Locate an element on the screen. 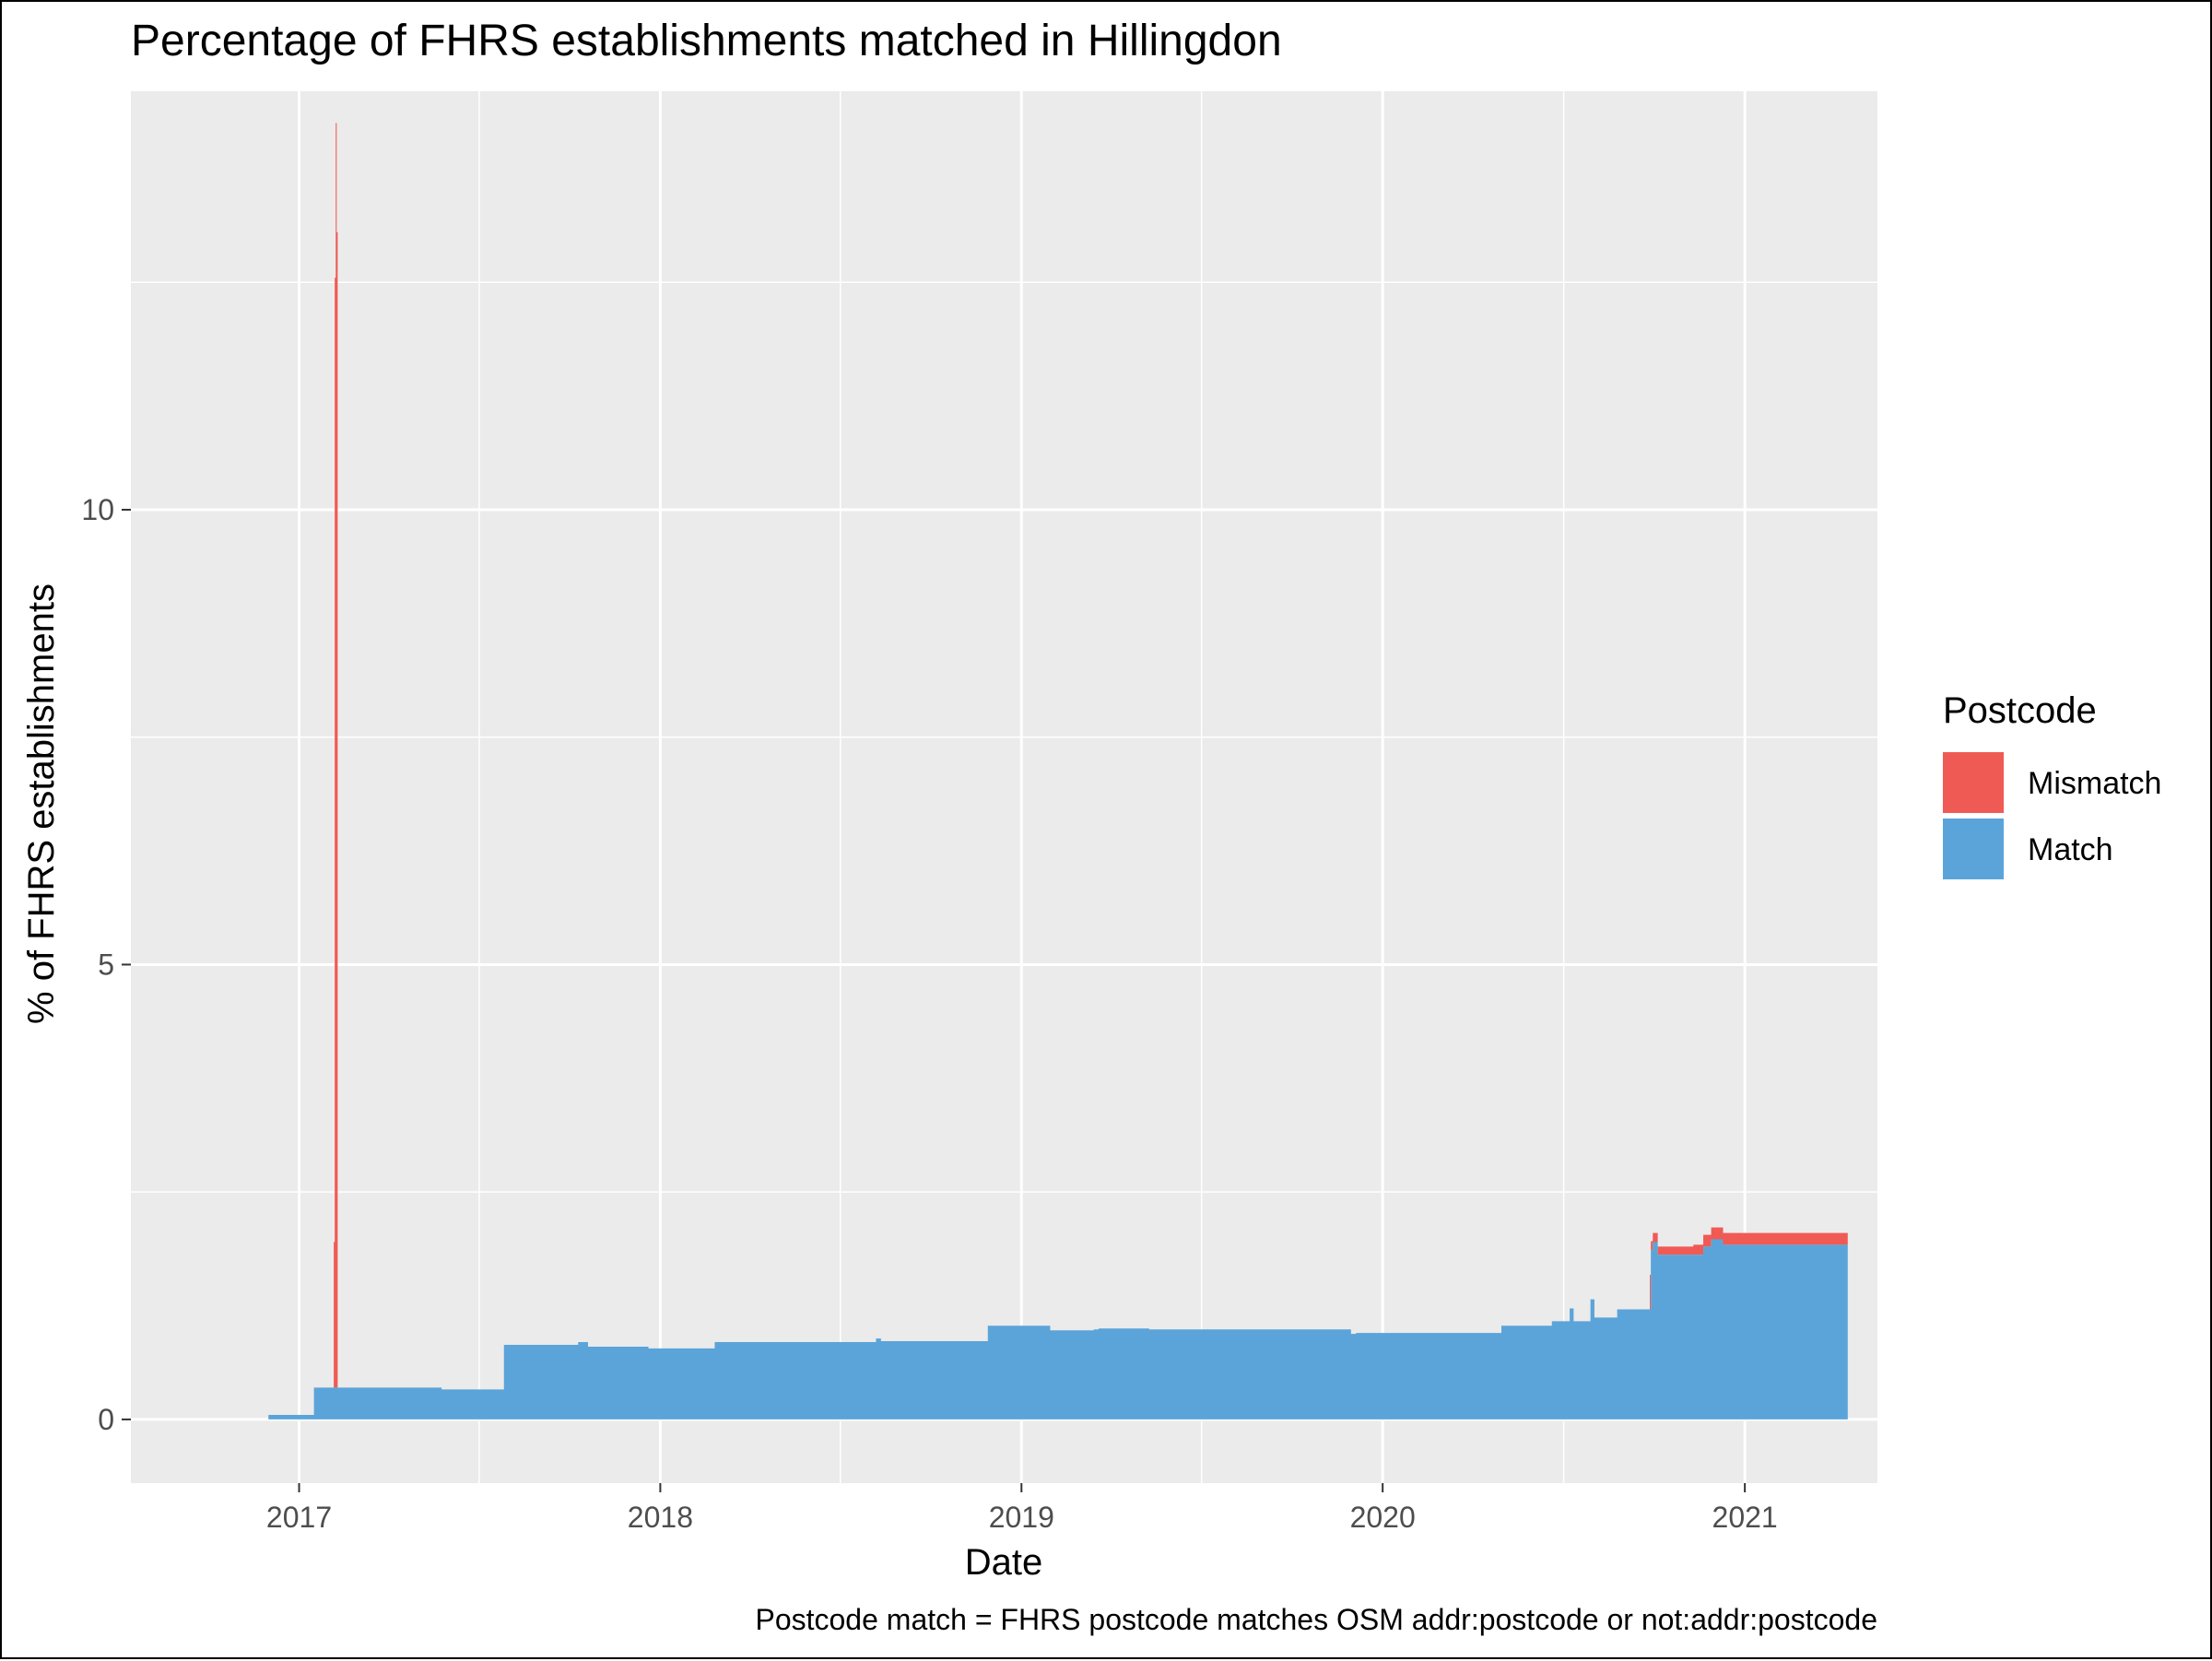  x-tick-label: 2019 is located at coordinates (1021, 1517).